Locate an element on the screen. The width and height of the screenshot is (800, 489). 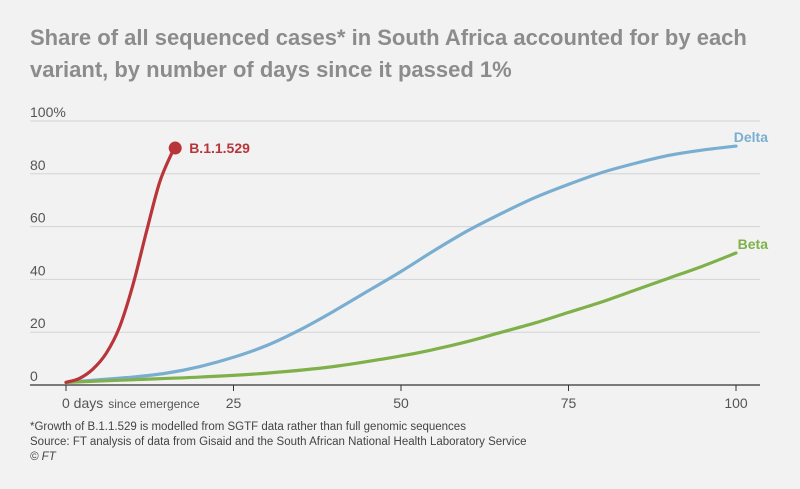
series-label-delta: Delta is located at coordinates (751, 137).